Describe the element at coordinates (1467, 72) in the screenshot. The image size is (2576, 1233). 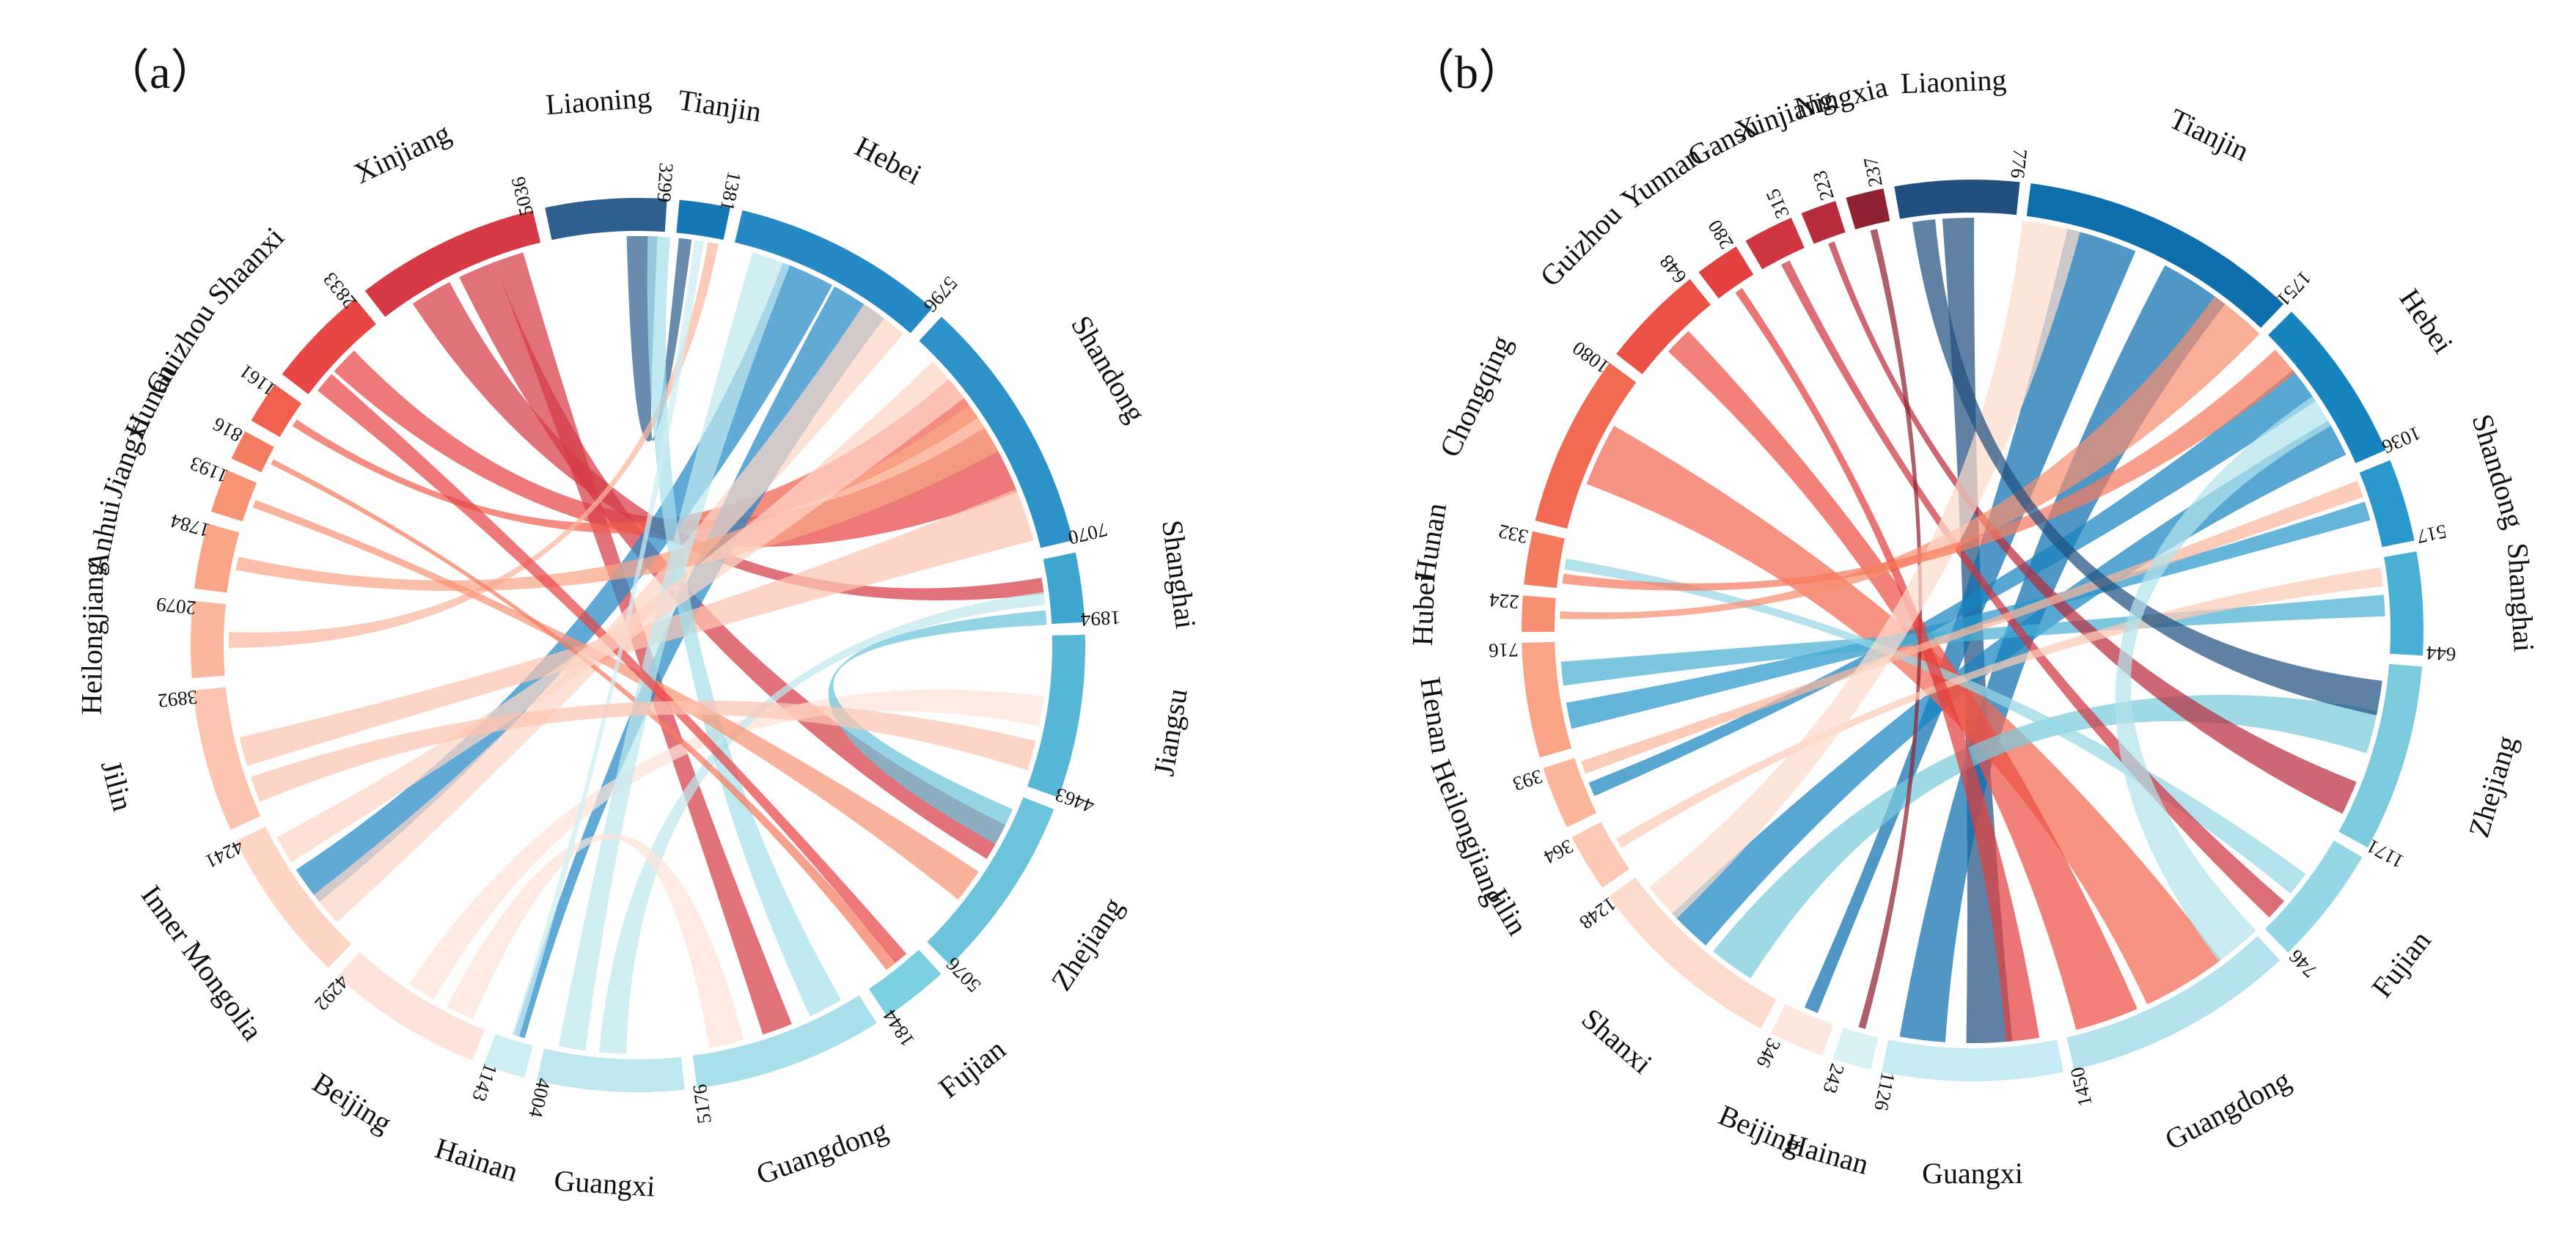
I see `panel-b-label: （b）` at that location.